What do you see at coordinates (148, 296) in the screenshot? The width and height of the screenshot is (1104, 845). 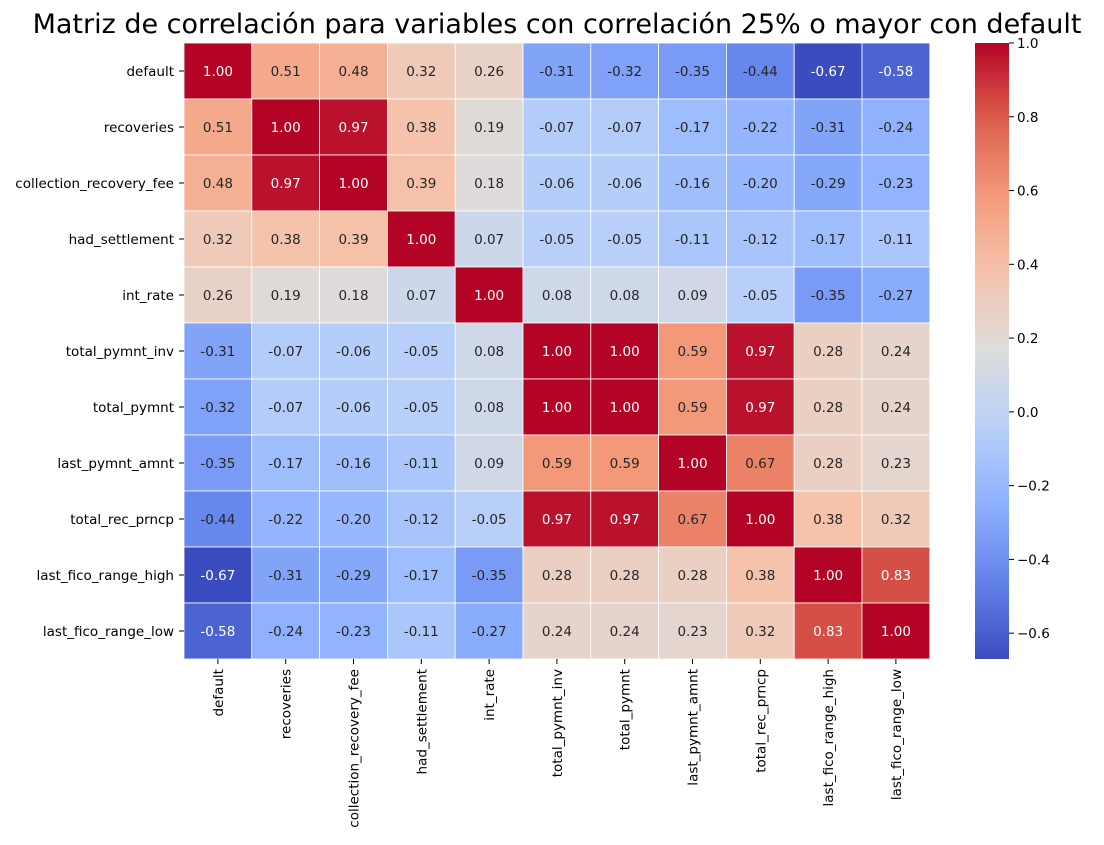 I see `y-tick-label-int-rate: int_rate` at bounding box center [148, 296].